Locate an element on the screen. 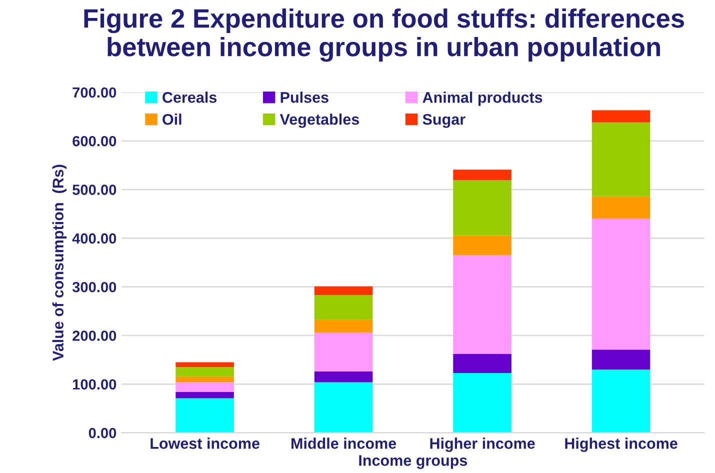  legend-label: Pulses is located at coordinates (304, 97).